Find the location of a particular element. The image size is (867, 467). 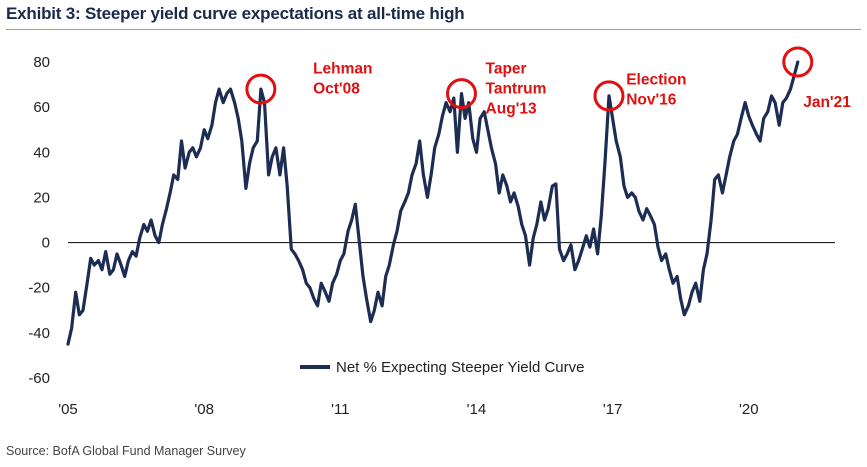

y-tick-label: 80 is located at coordinates (41, 62).